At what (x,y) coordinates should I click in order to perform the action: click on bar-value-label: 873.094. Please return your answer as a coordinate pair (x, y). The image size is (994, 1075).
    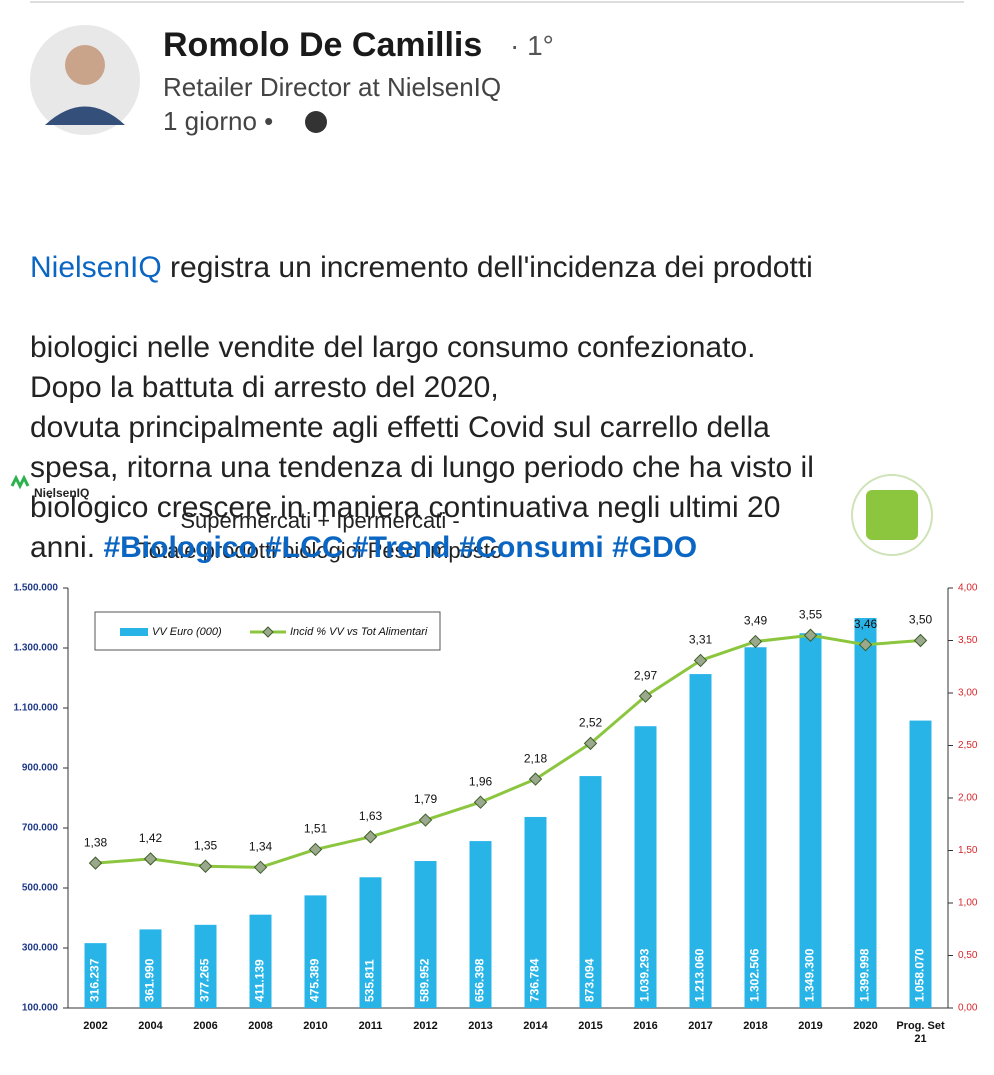
    Looking at the image, I should click on (590, 980).